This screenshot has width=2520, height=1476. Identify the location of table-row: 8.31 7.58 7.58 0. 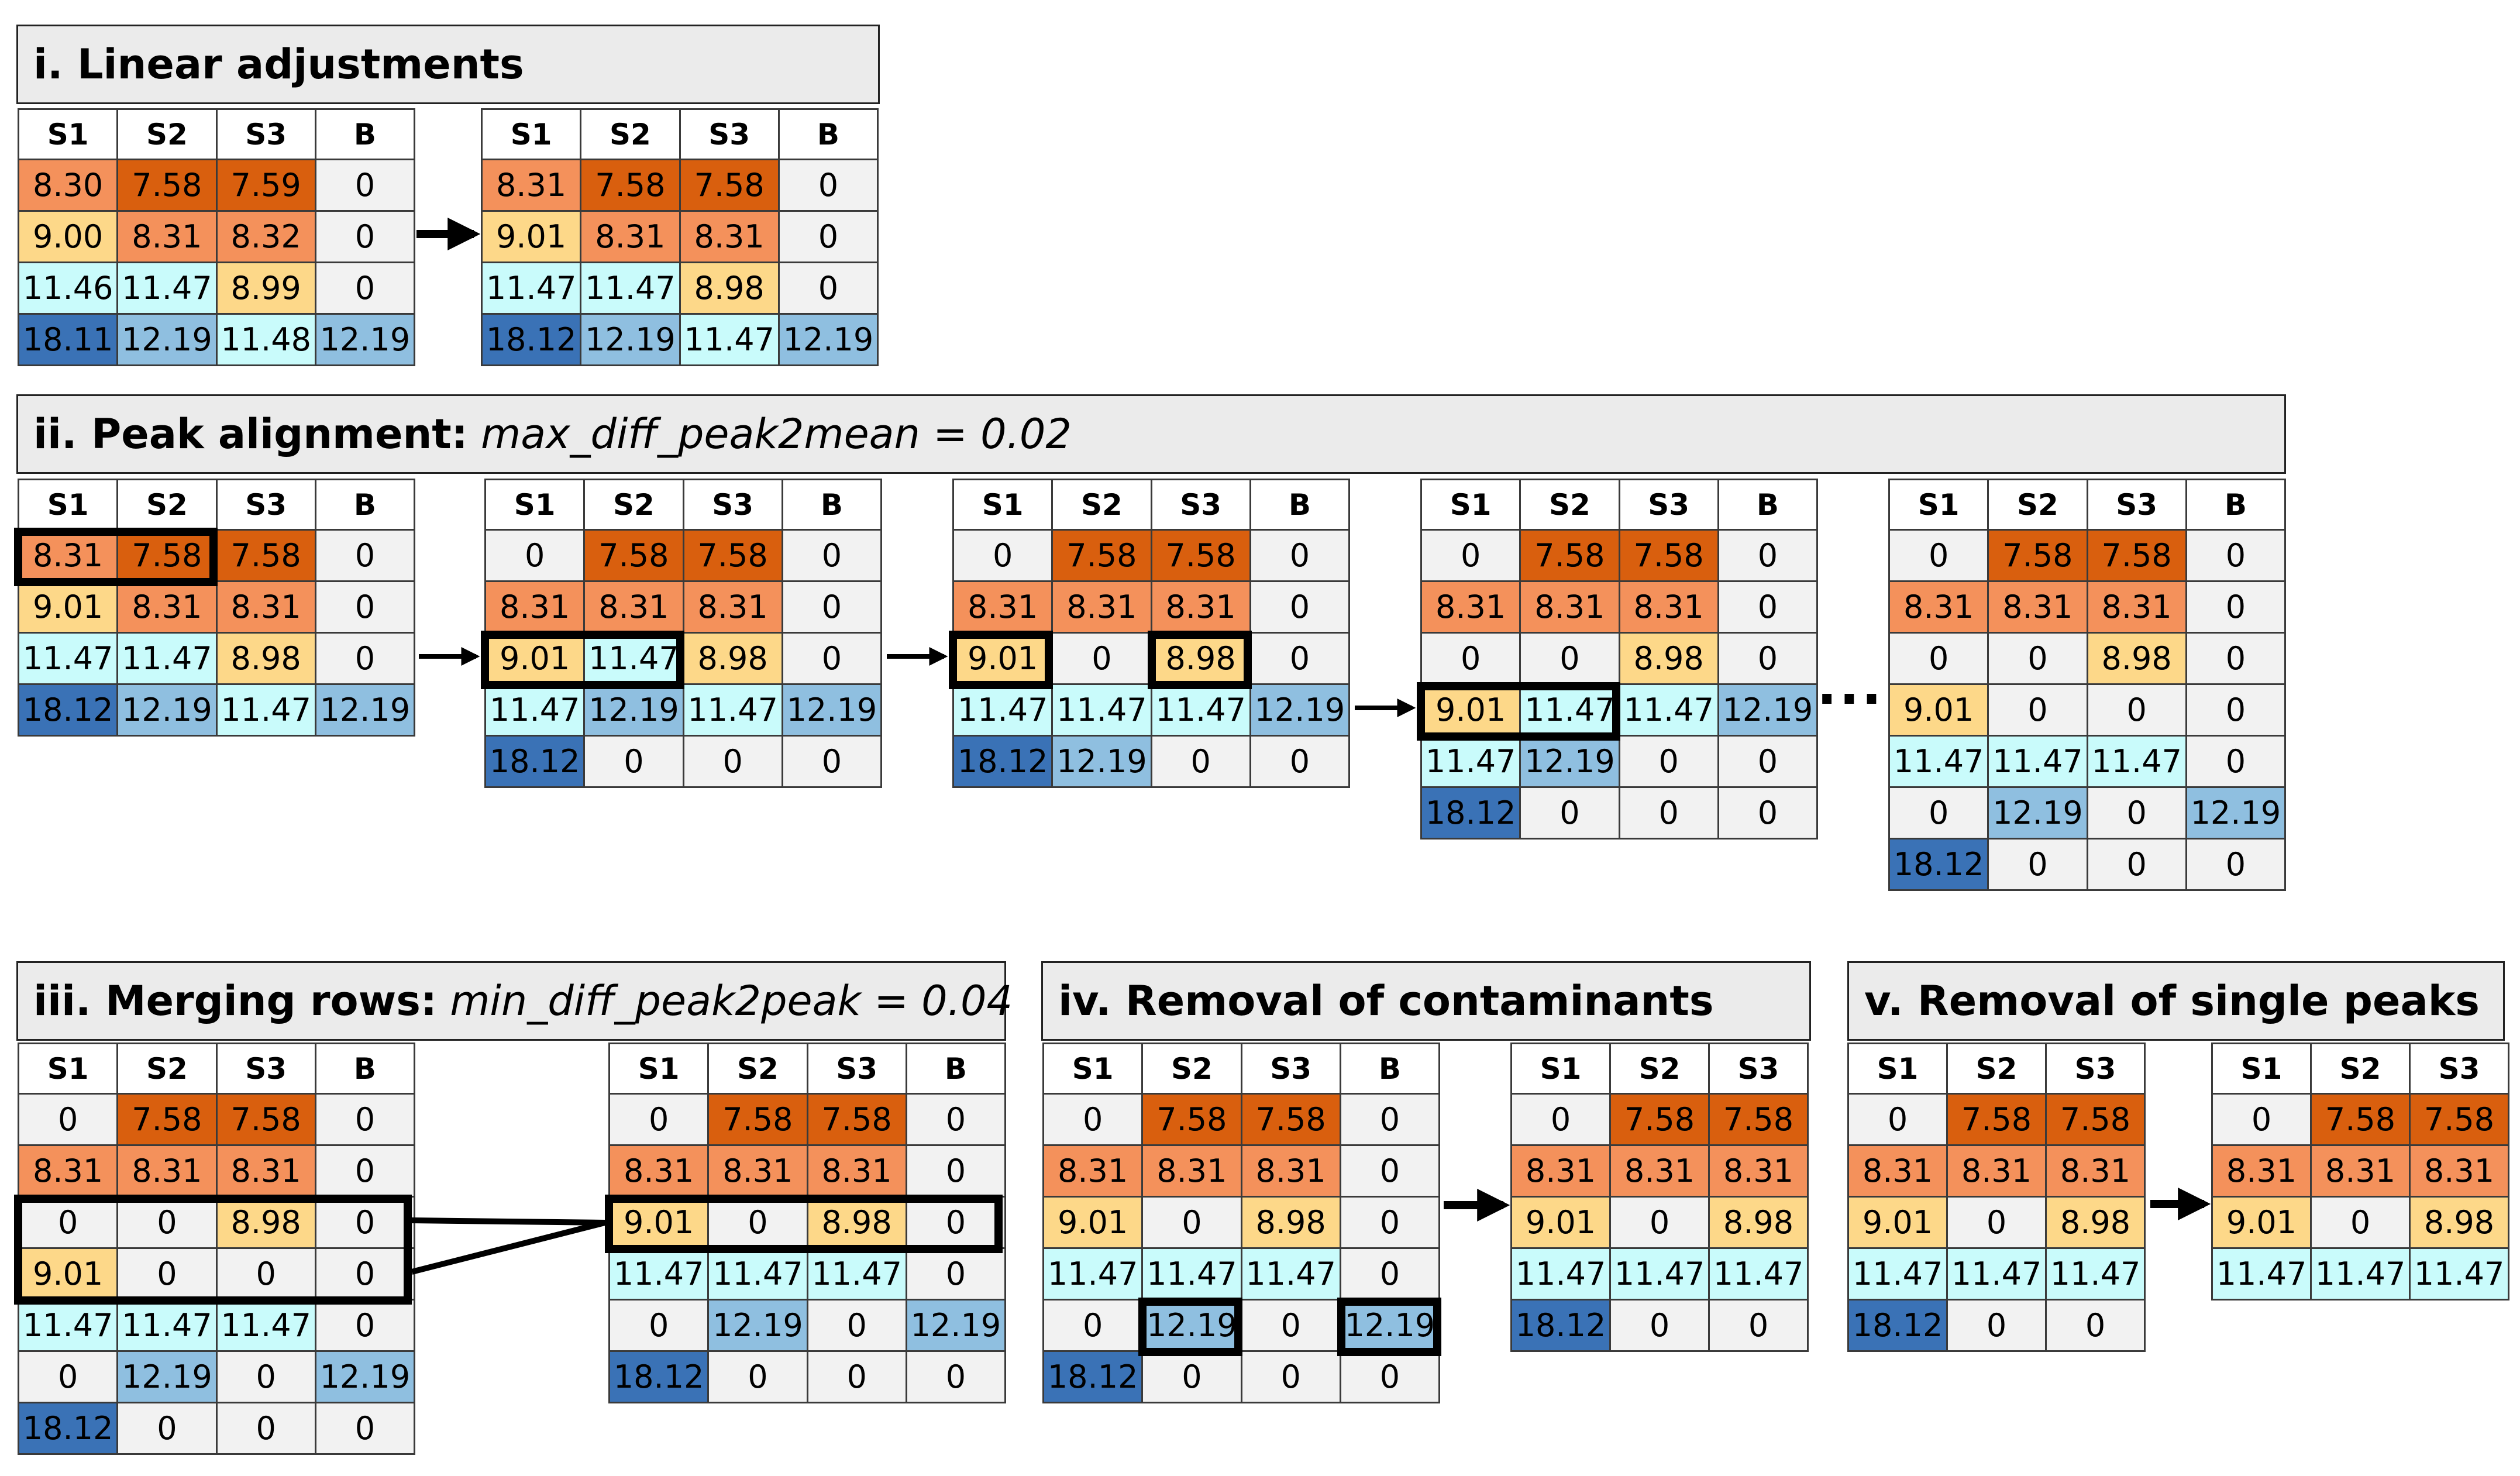
(216, 555).